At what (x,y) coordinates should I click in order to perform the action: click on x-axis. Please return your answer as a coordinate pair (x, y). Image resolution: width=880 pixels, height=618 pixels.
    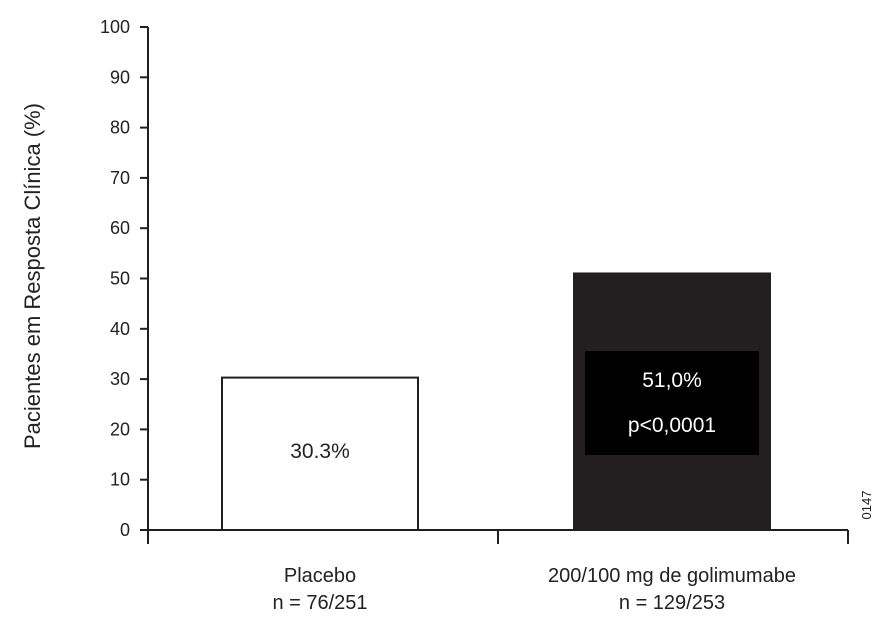
    Looking at the image, I should click on (498, 536).